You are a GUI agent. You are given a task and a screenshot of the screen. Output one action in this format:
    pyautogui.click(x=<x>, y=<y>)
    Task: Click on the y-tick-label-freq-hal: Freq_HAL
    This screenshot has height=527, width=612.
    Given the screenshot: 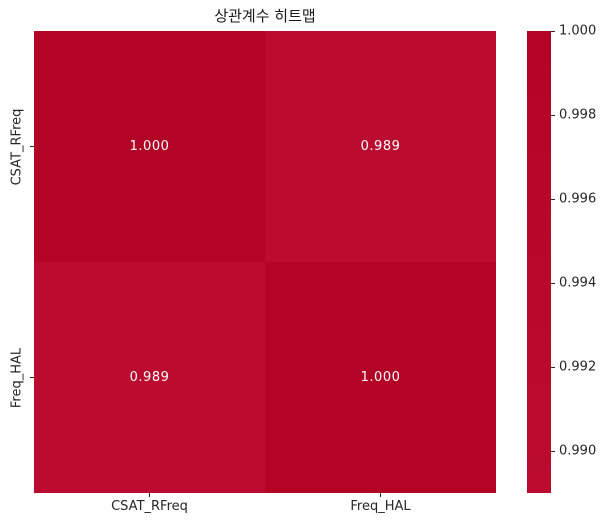 What is the action you would take?
    pyautogui.click(x=17, y=377)
    